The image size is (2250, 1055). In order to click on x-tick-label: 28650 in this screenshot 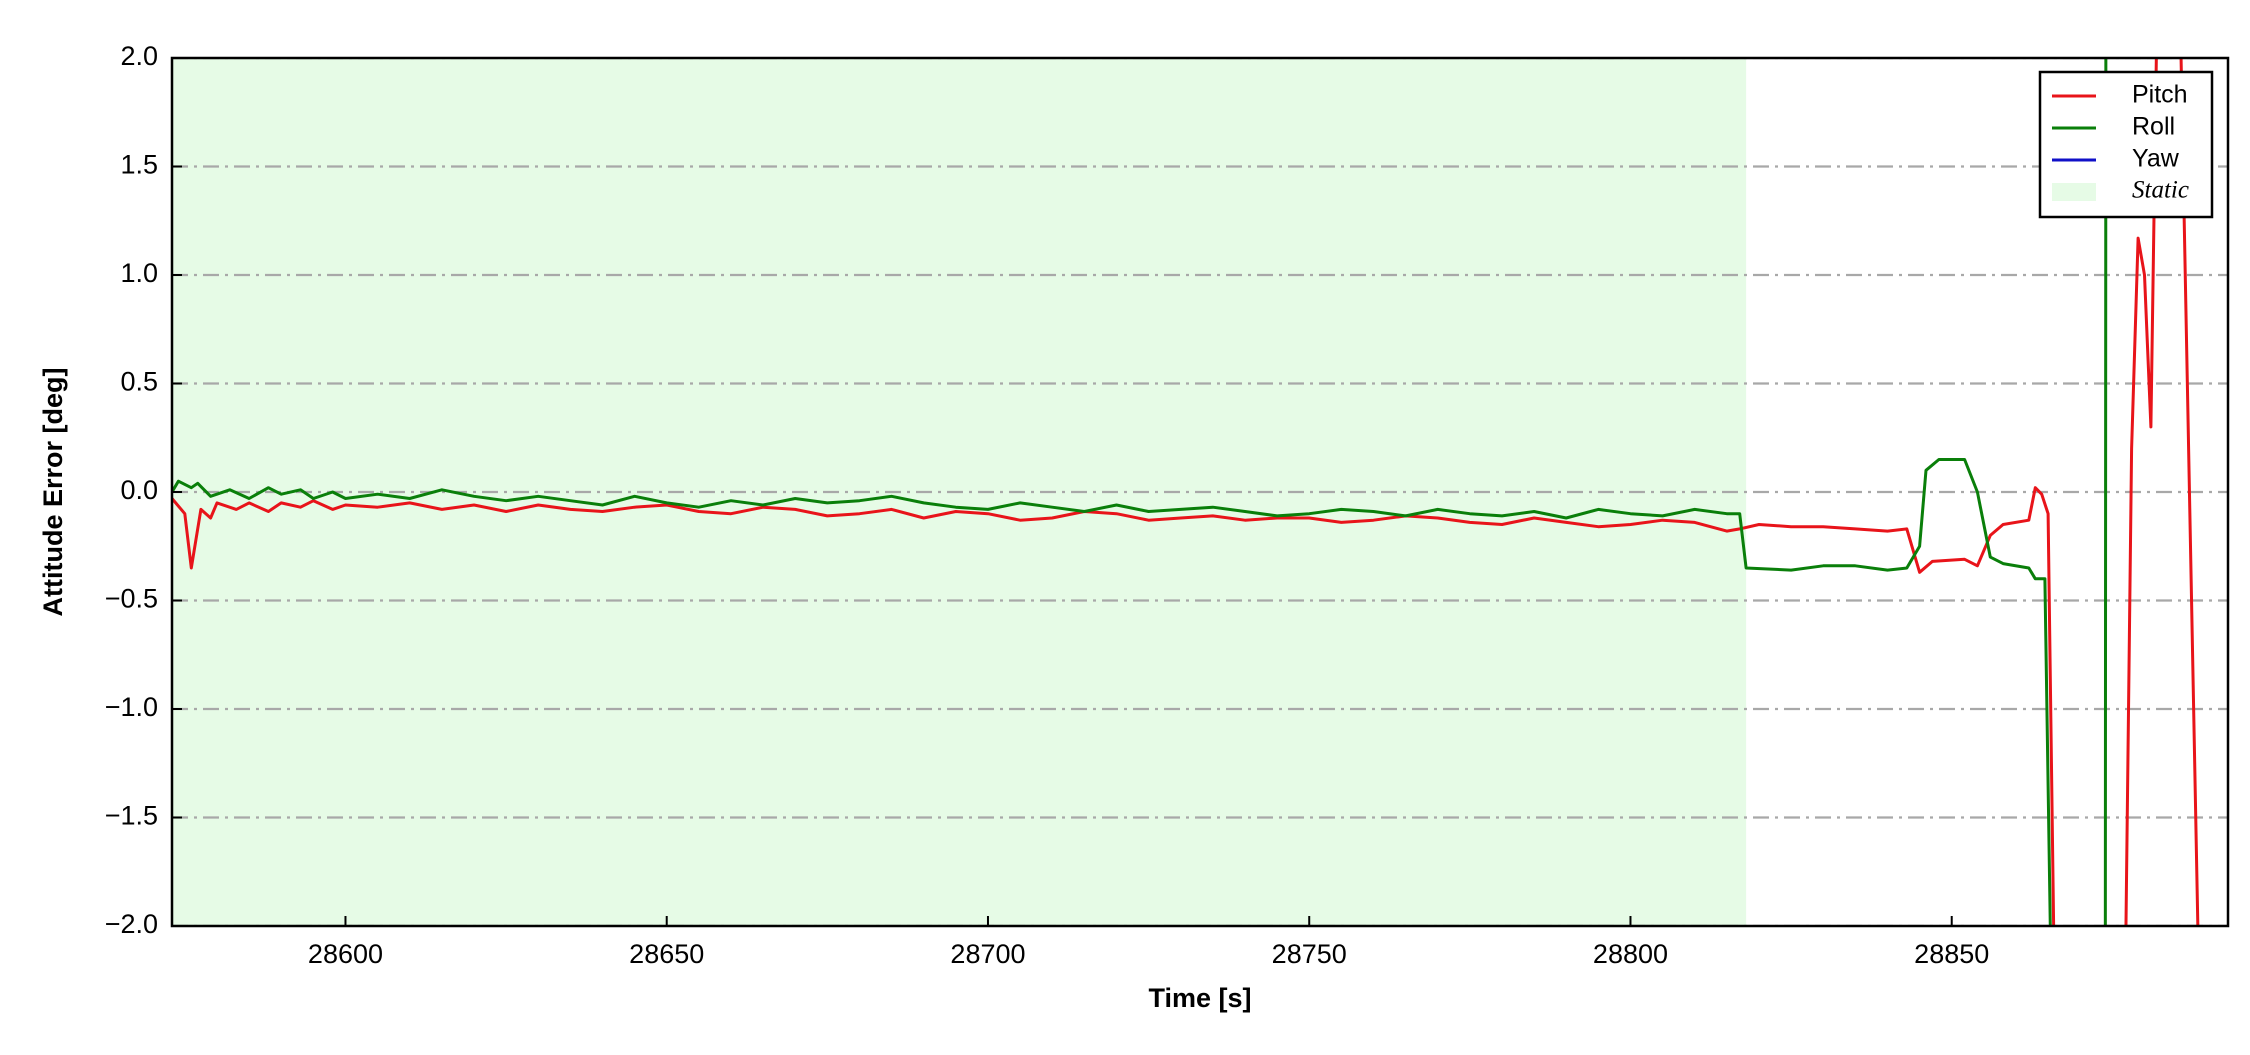, I will do `click(666, 954)`.